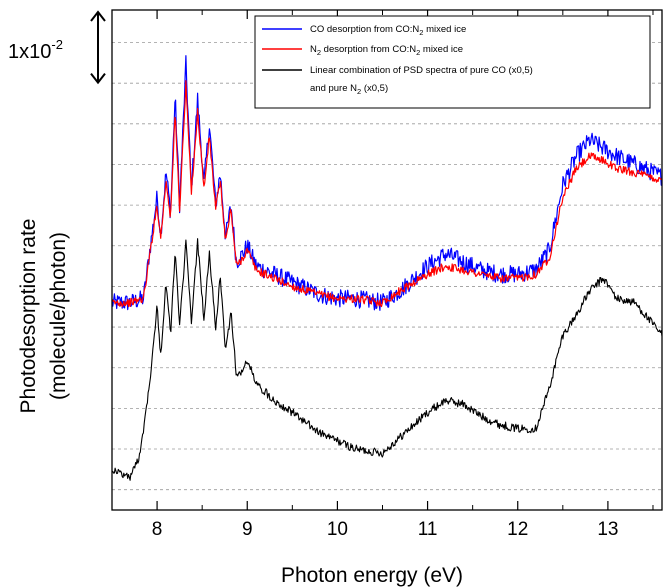  What do you see at coordinates (247, 529) in the screenshot?
I see `x-tick-label: 9` at bounding box center [247, 529].